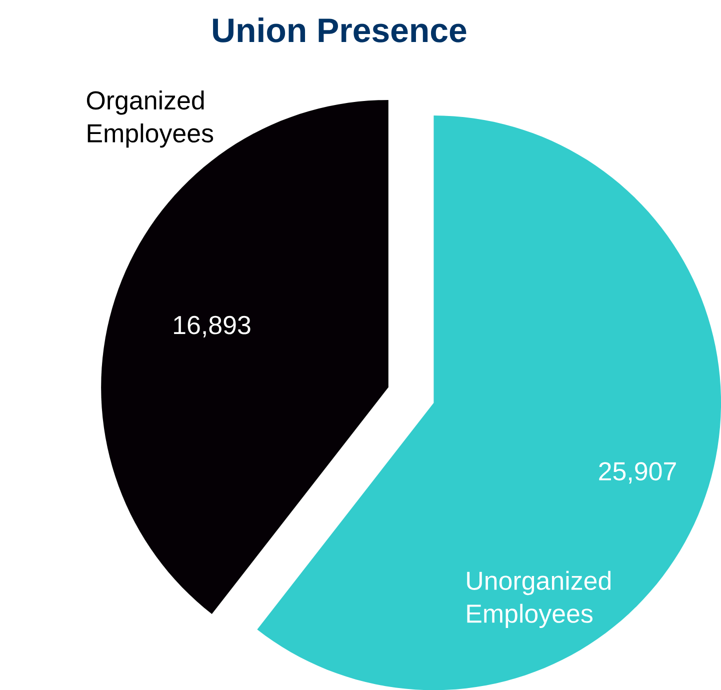 The width and height of the screenshot is (721, 690). I want to click on data-label: 16,893, so click(212, 327).